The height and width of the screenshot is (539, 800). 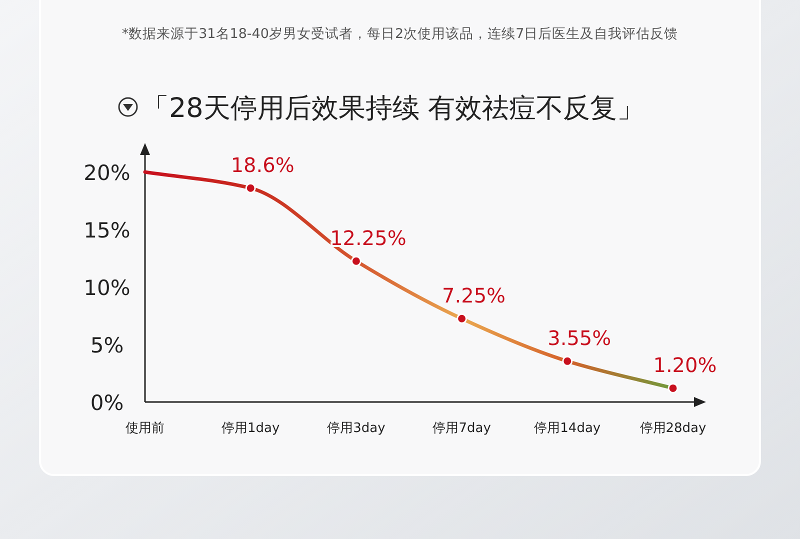 I want to click on x-tick-label: 停用3day, so click(x=356, y=428).